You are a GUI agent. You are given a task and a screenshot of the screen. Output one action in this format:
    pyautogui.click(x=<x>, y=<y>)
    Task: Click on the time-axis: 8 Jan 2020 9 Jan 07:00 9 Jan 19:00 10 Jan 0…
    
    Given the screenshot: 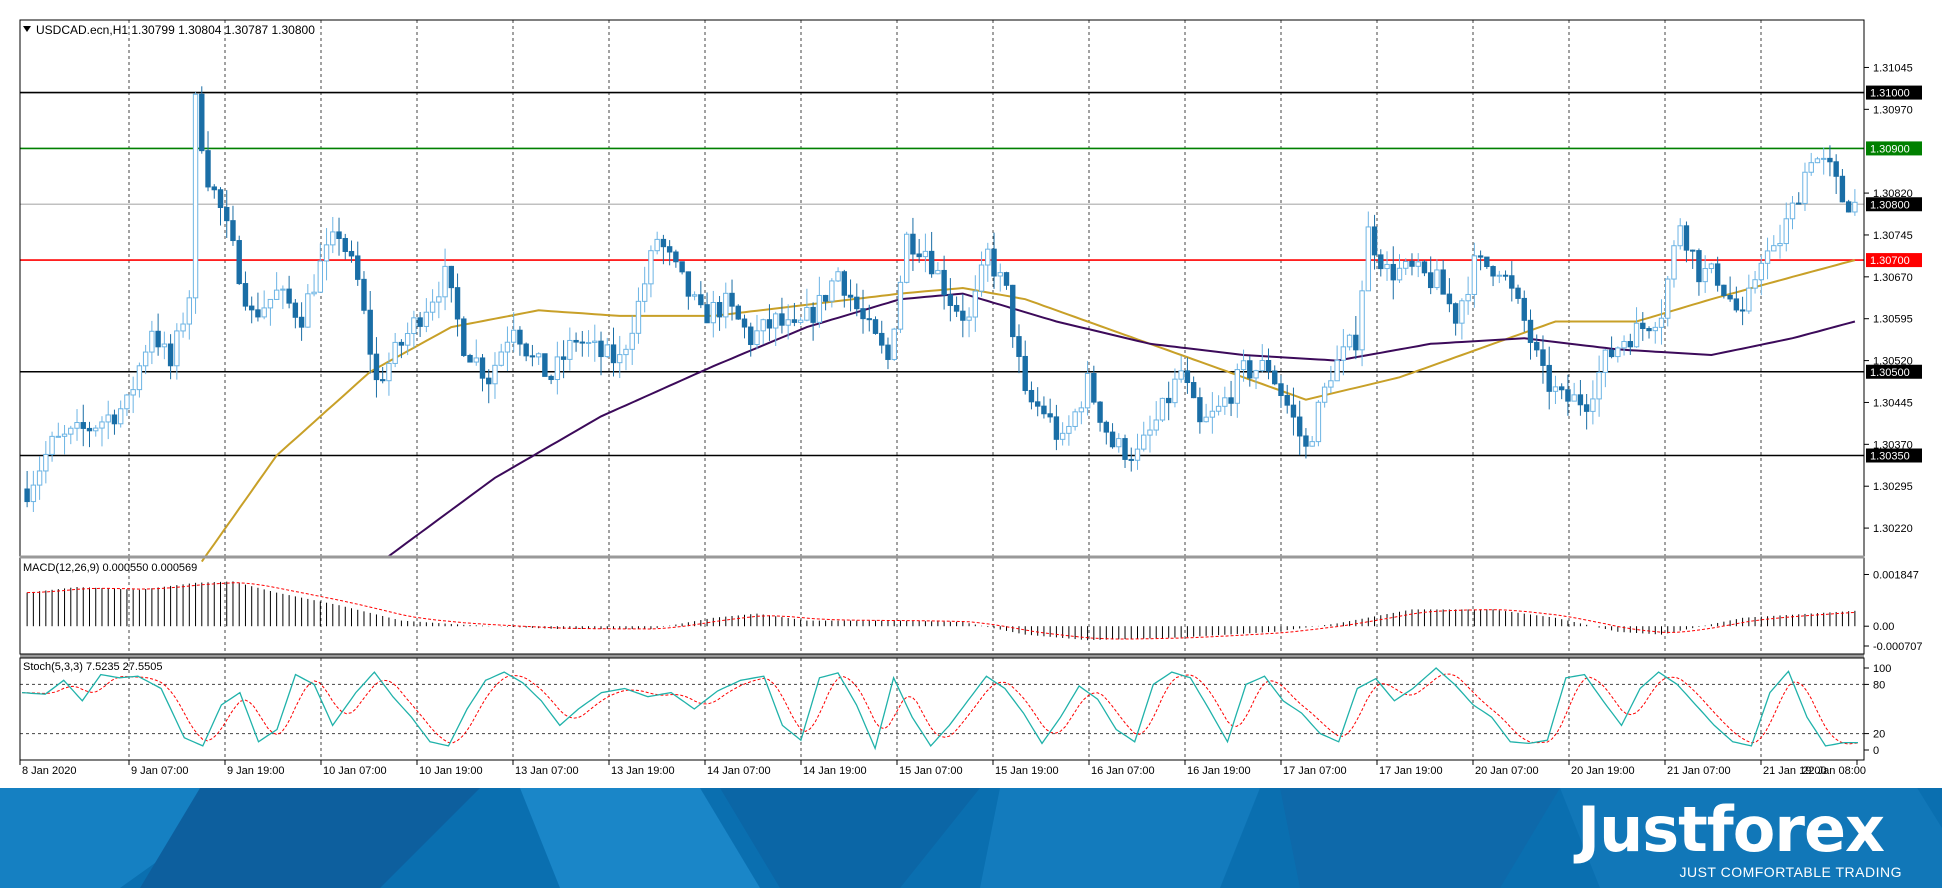 What is the action you would take?
    pyautogui.click(x=942, y=768)
    